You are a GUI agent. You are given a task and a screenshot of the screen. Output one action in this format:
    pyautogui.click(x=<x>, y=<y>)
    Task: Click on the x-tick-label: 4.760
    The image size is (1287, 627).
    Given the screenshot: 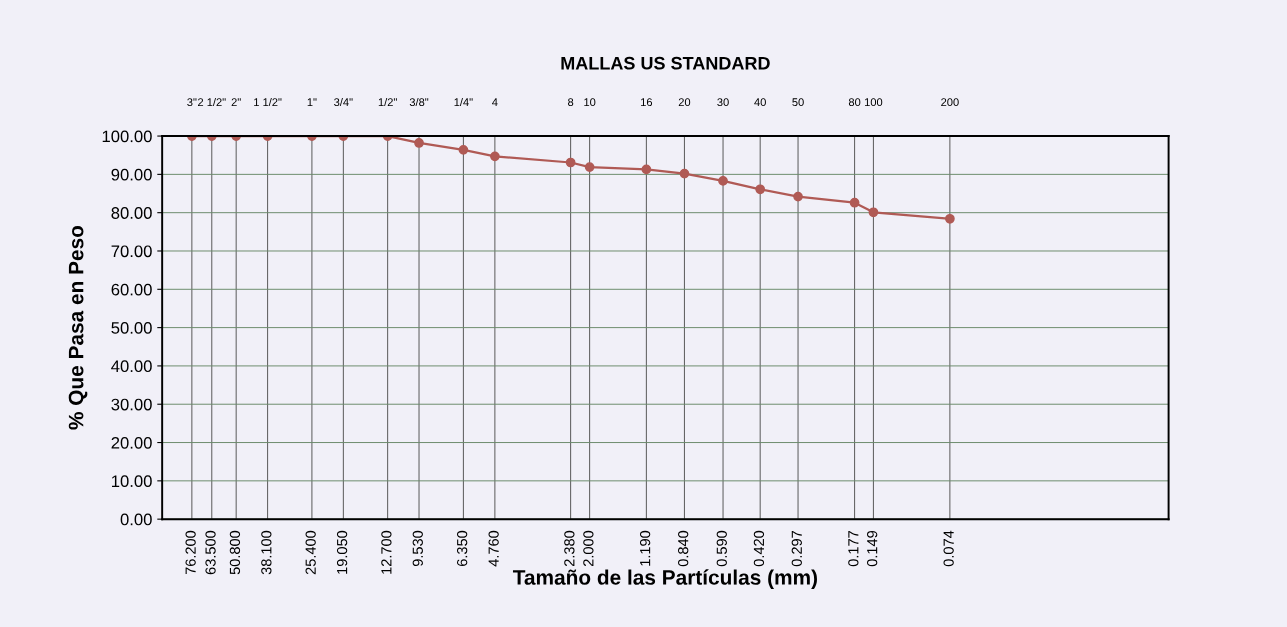 What is the action you would take?
    pyautogui.click(x=493, y=548)
    